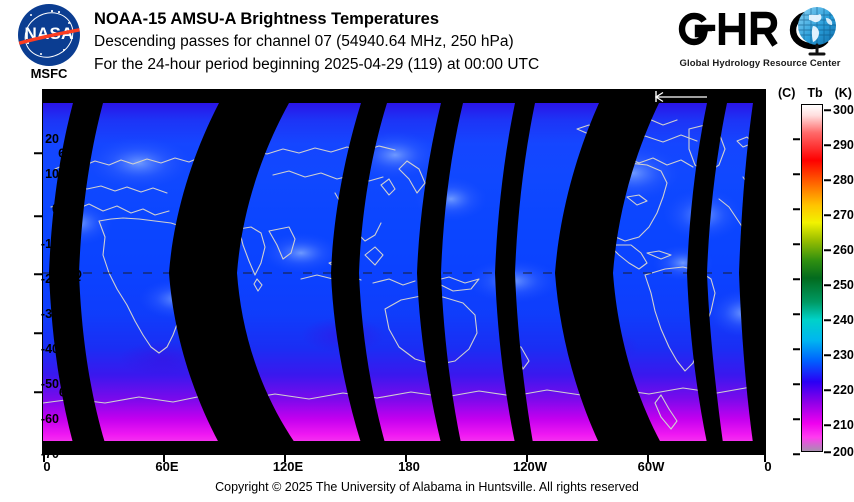  I want to click on cb-kelvin-250: 250, so click(843, 285).